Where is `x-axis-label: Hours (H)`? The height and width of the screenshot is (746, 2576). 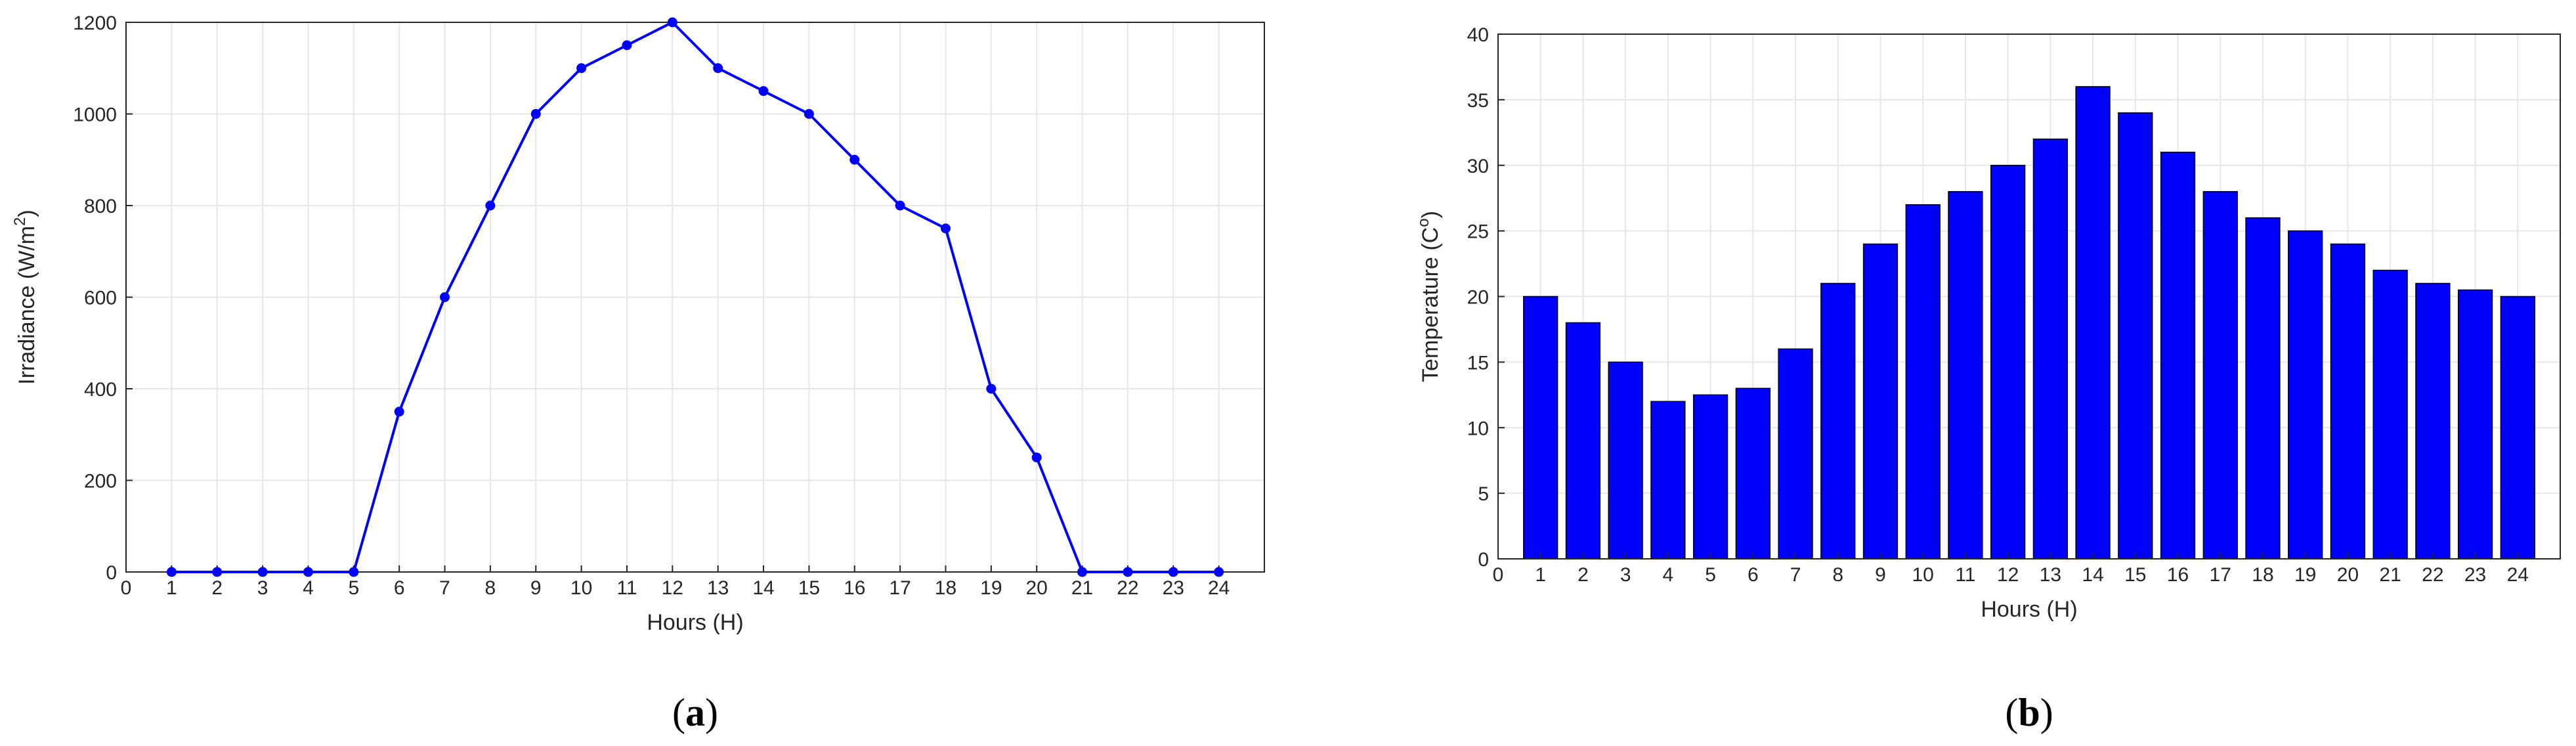
x-axis-label: Hours (H) is located at coordinates (695, 622).